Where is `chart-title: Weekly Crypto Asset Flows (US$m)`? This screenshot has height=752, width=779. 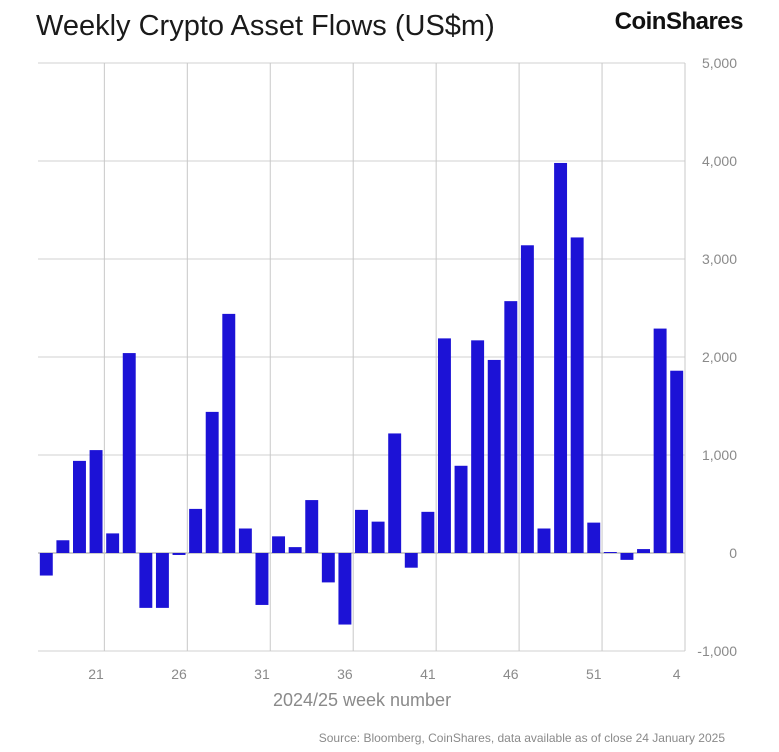 chart-title: Weekly Crypto Asset Flows (US$m) is located at coordinates (265, 26).